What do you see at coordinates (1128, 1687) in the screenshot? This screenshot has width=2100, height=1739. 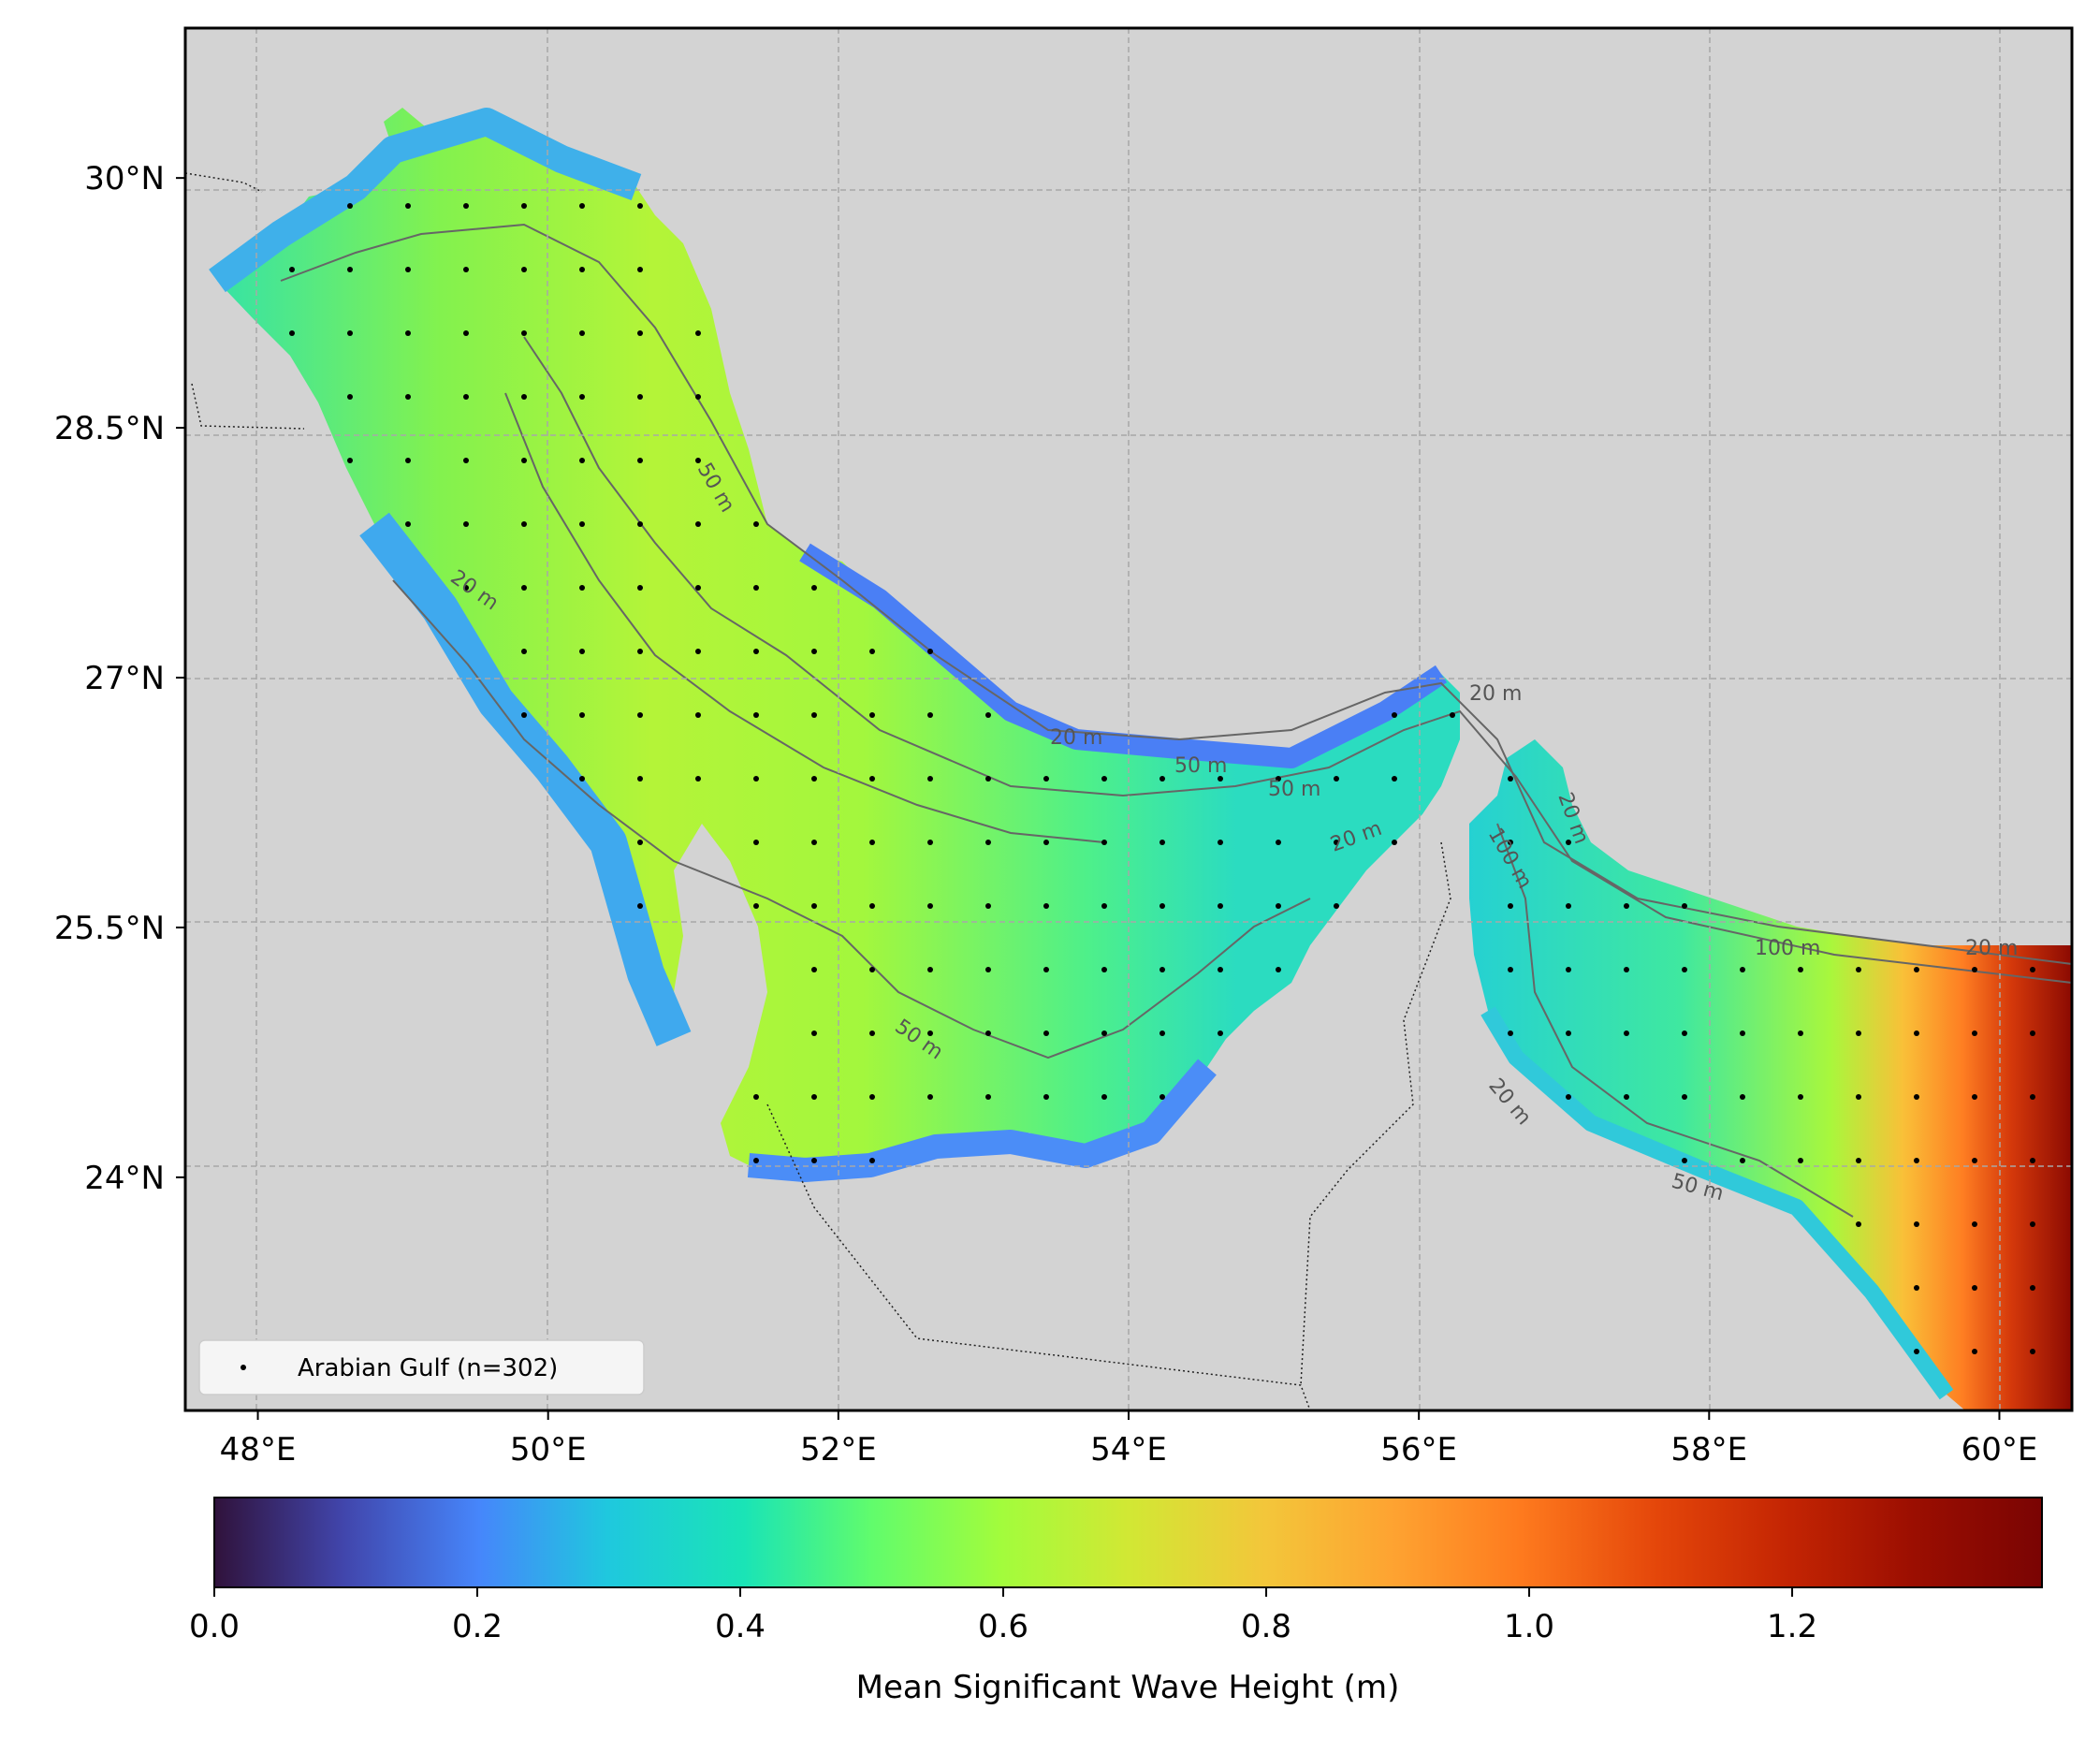 I see `colorbar-label: Mean Significant Wave Height (m)` at bounding box center [1128, 1687].